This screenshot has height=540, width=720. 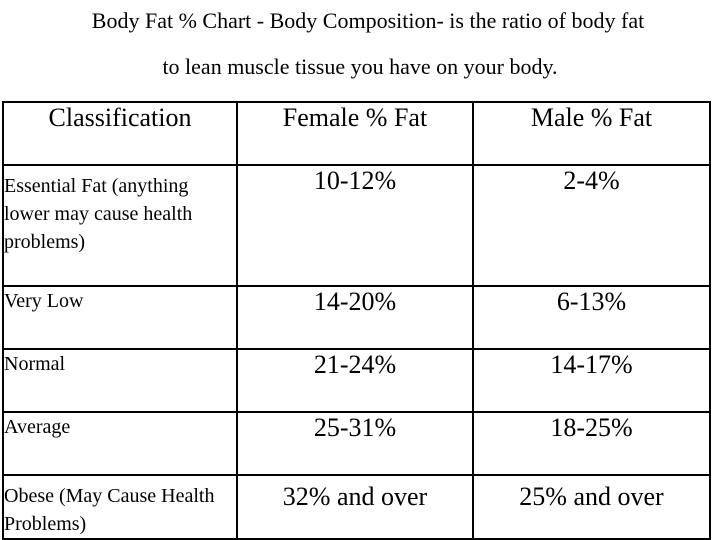 I want to click on female-fat-cell: 32% and over, so click(x=355, y=507).